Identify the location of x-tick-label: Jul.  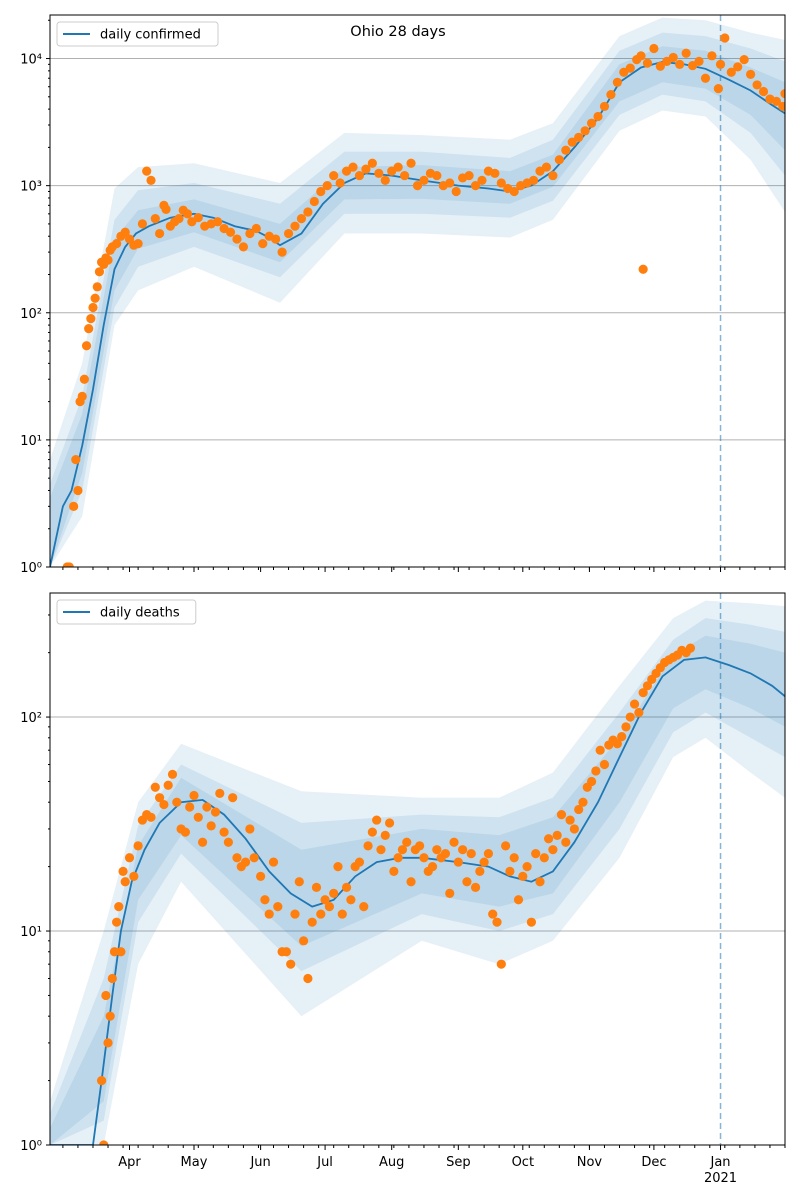
(324, 1162).